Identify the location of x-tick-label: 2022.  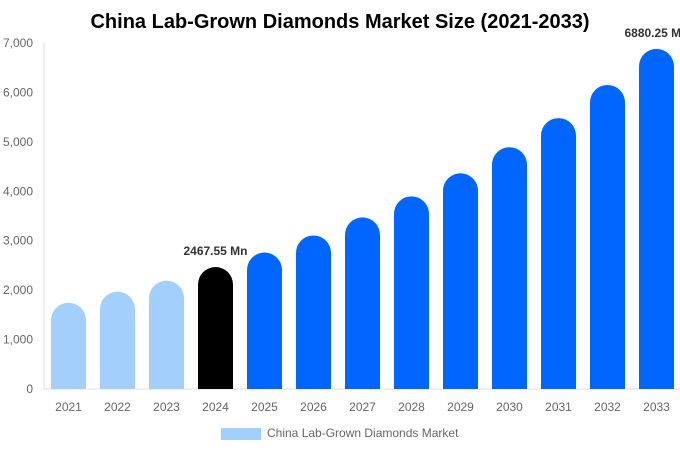
(117, 407).